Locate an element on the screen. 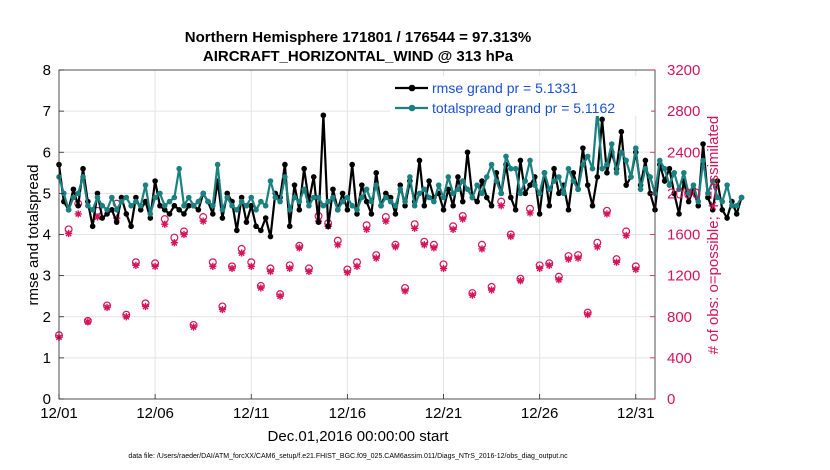  legend-spread-label: totalspread grand pr = 5.1162 is located at coordinates (523, 108).